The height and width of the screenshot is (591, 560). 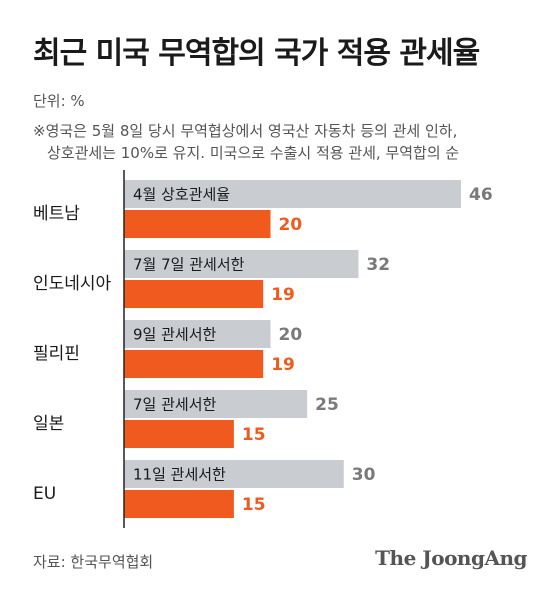 I want to click on data-label-gray: 46, so click(x=481, y=195).